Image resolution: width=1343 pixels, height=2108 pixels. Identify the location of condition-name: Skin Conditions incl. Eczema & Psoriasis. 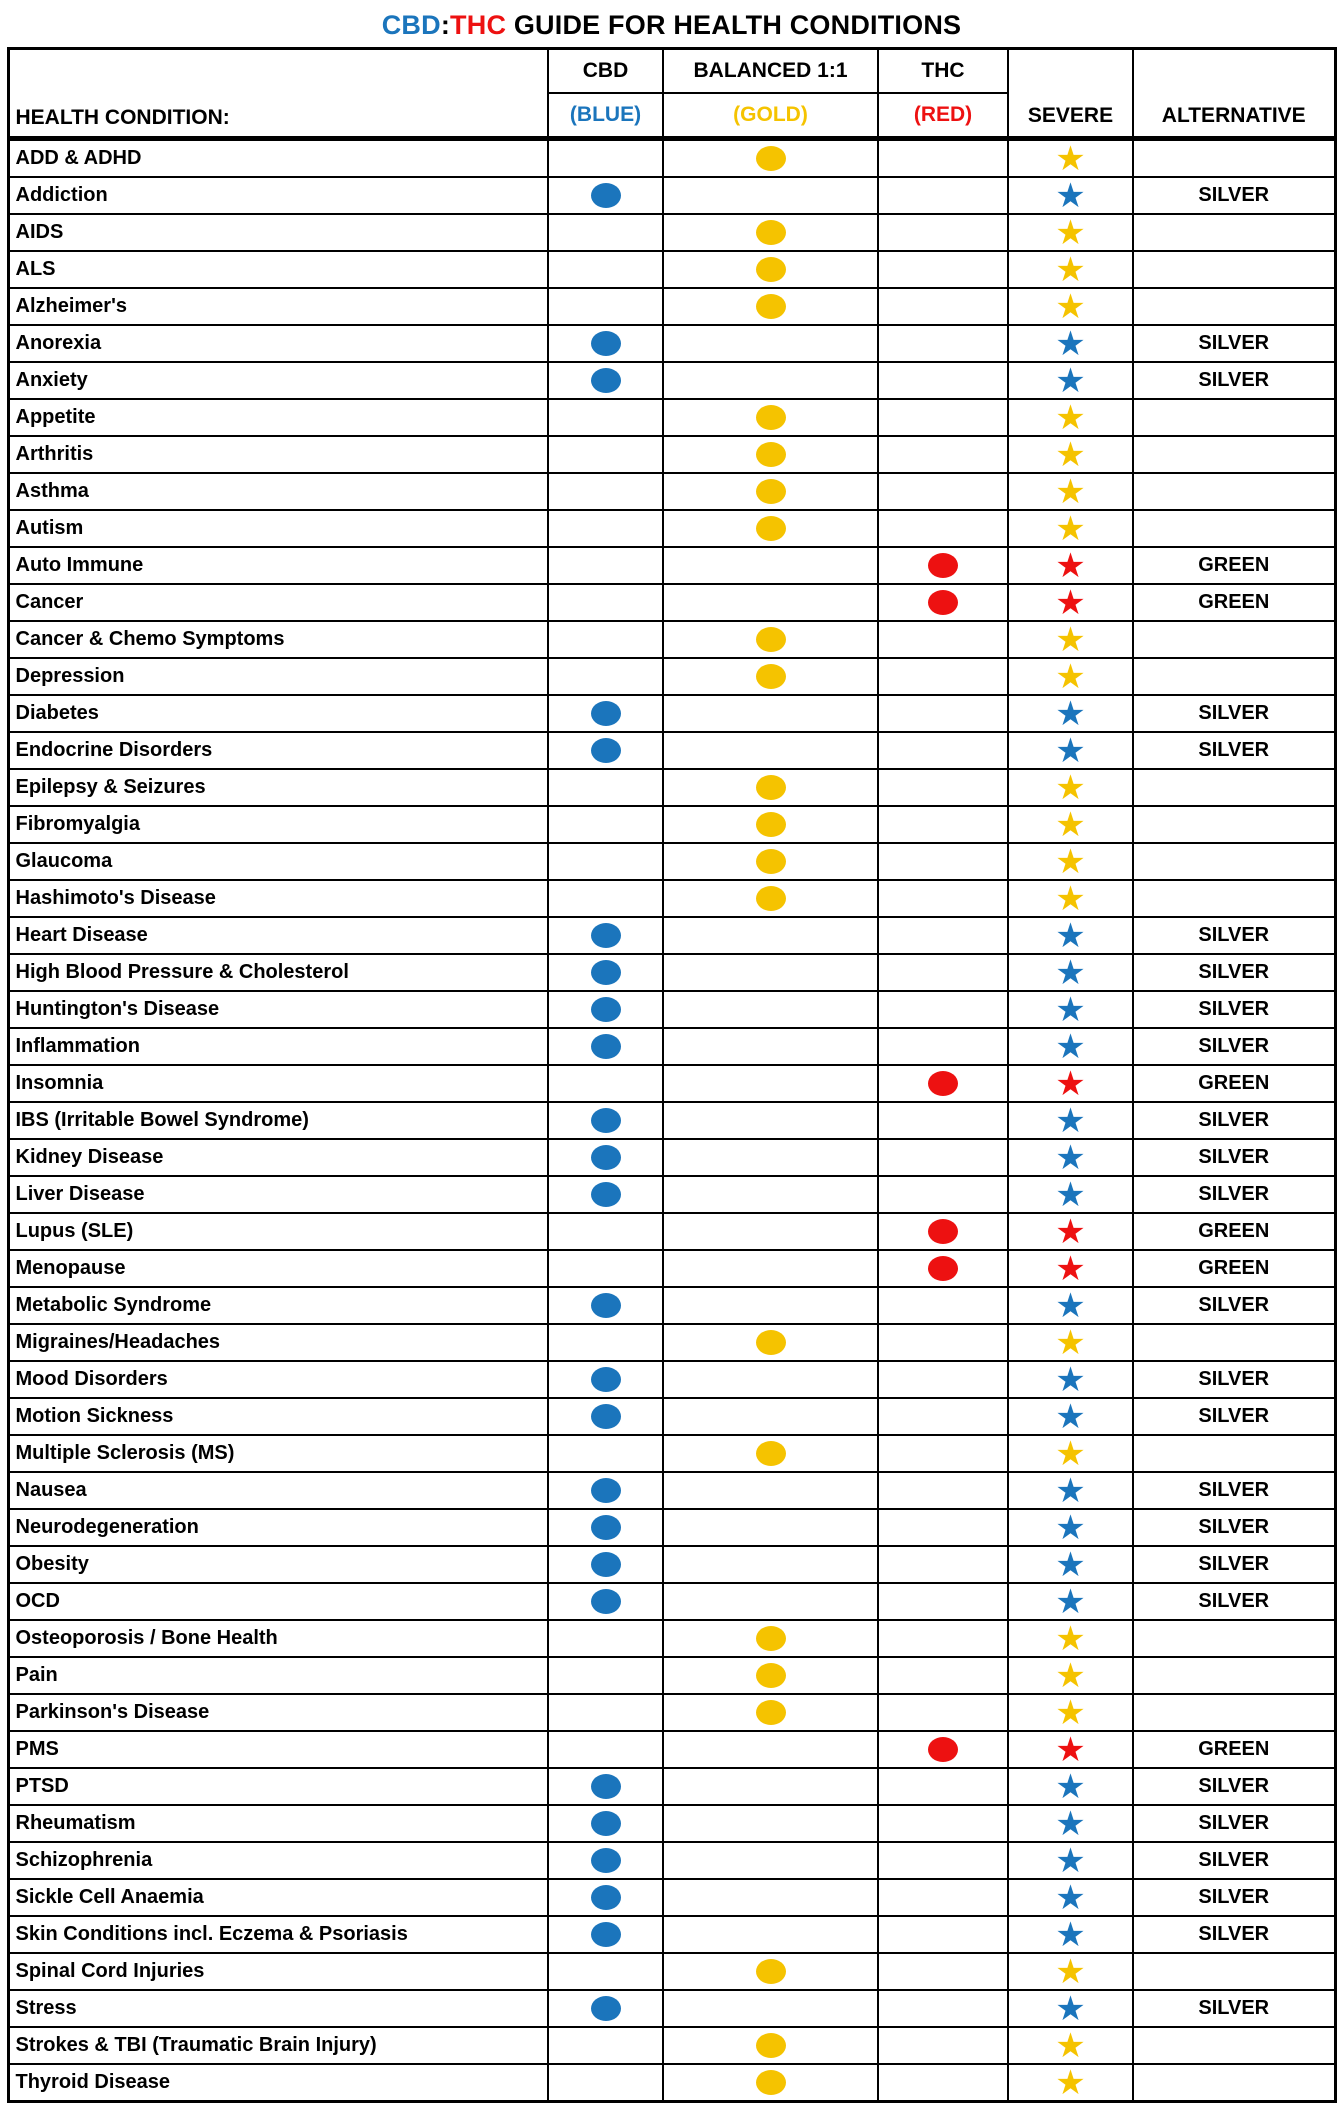
(278, 1934).